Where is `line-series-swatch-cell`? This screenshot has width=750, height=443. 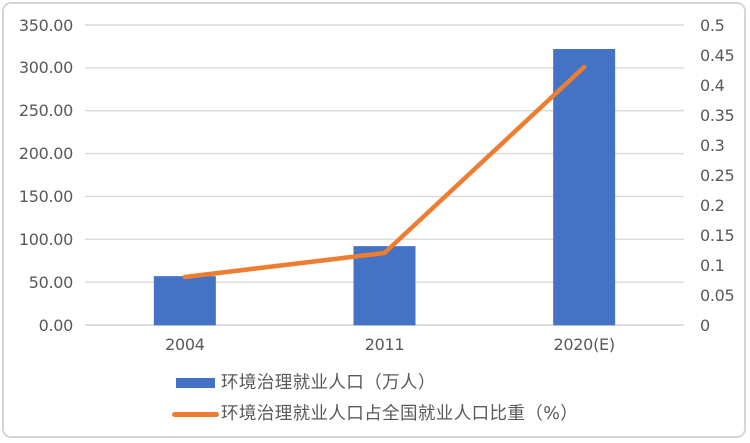
line-series-swatch-cell is located at coordinates (196, 414).